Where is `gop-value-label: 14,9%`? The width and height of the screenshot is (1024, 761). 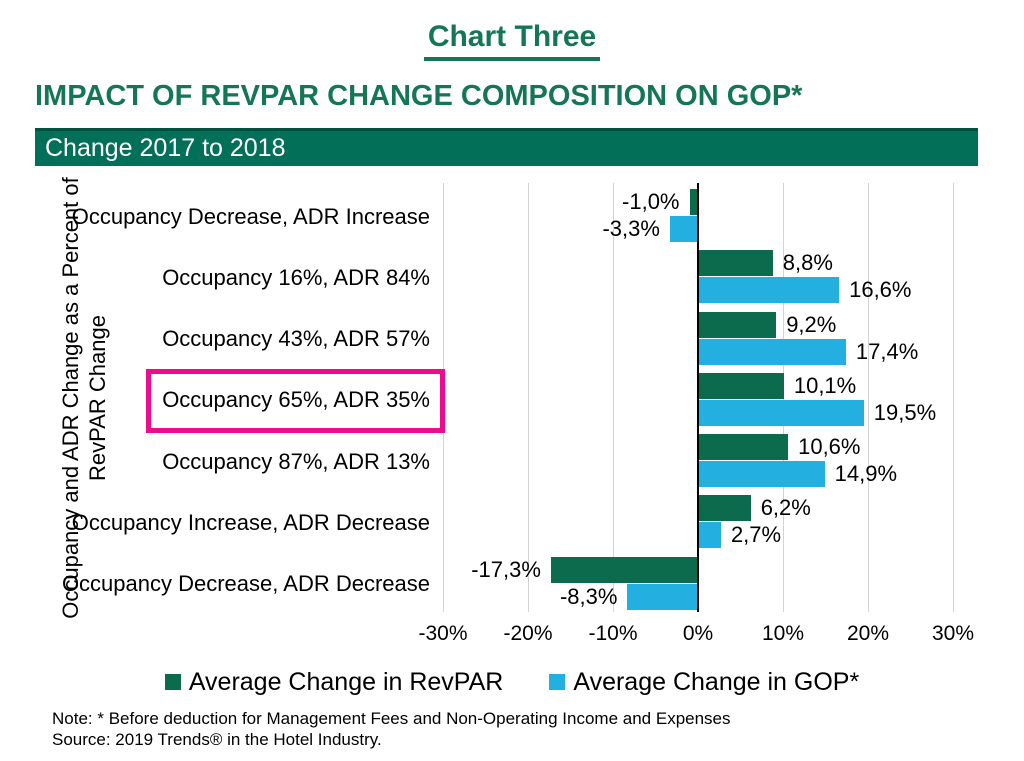
gop-value-label: 14,9% is located at coordinates (866, 474).